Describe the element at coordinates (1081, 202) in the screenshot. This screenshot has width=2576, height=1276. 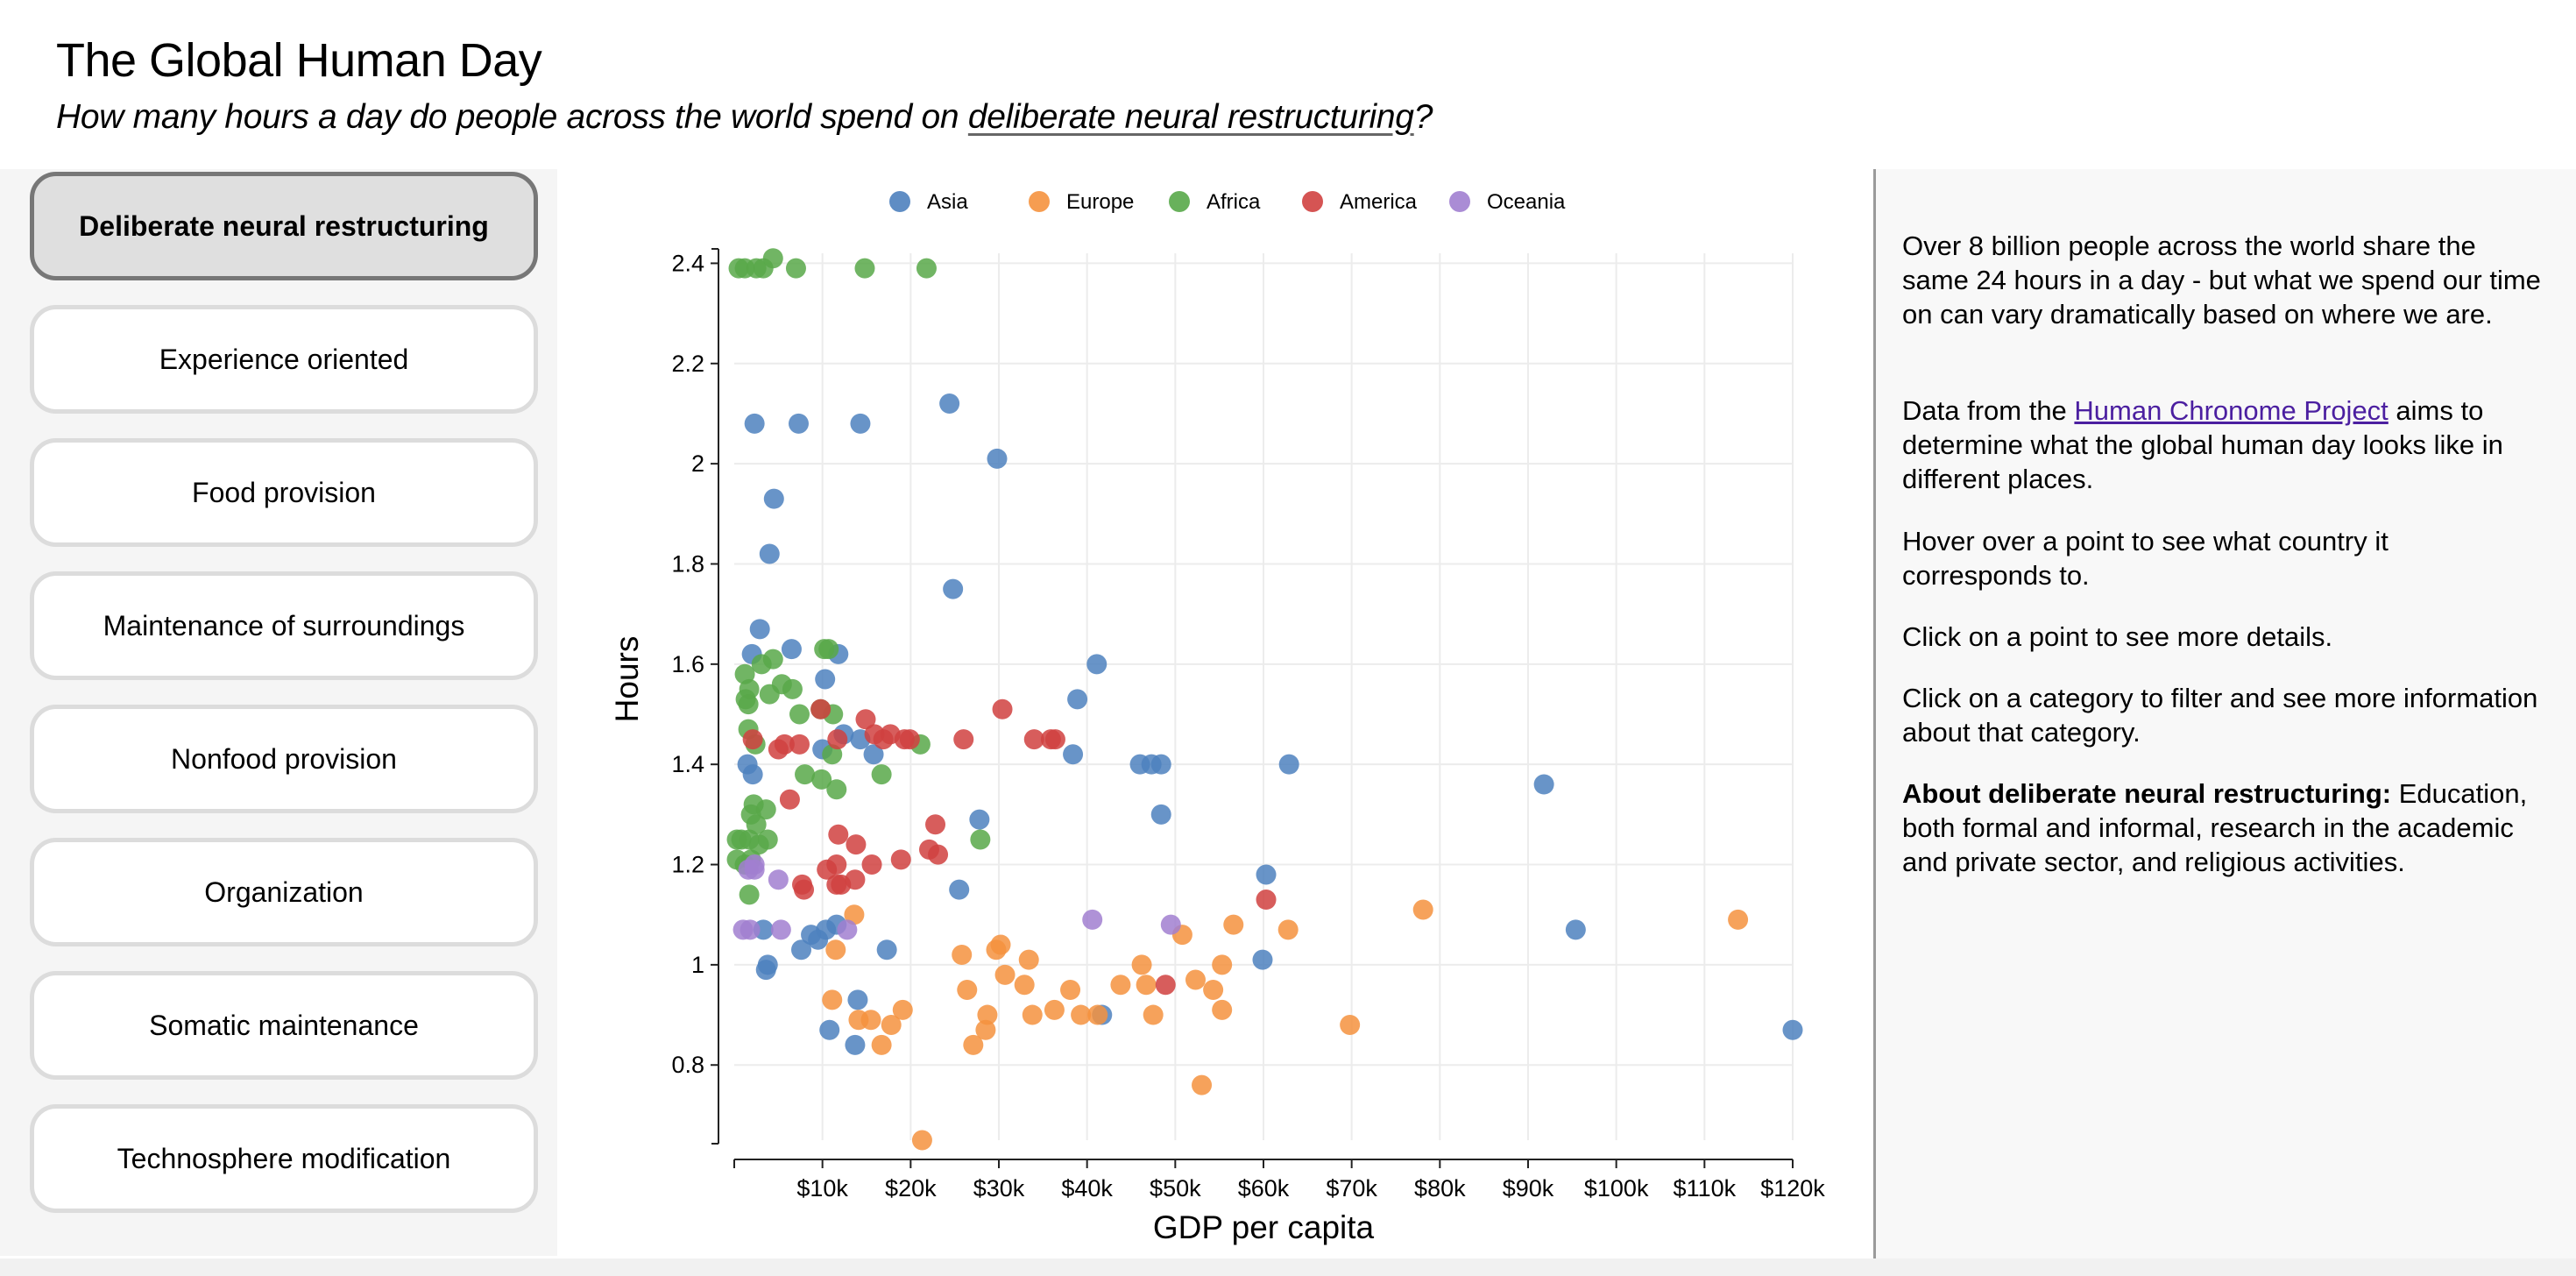
I see `legend-item-europe: Europe` at that location.